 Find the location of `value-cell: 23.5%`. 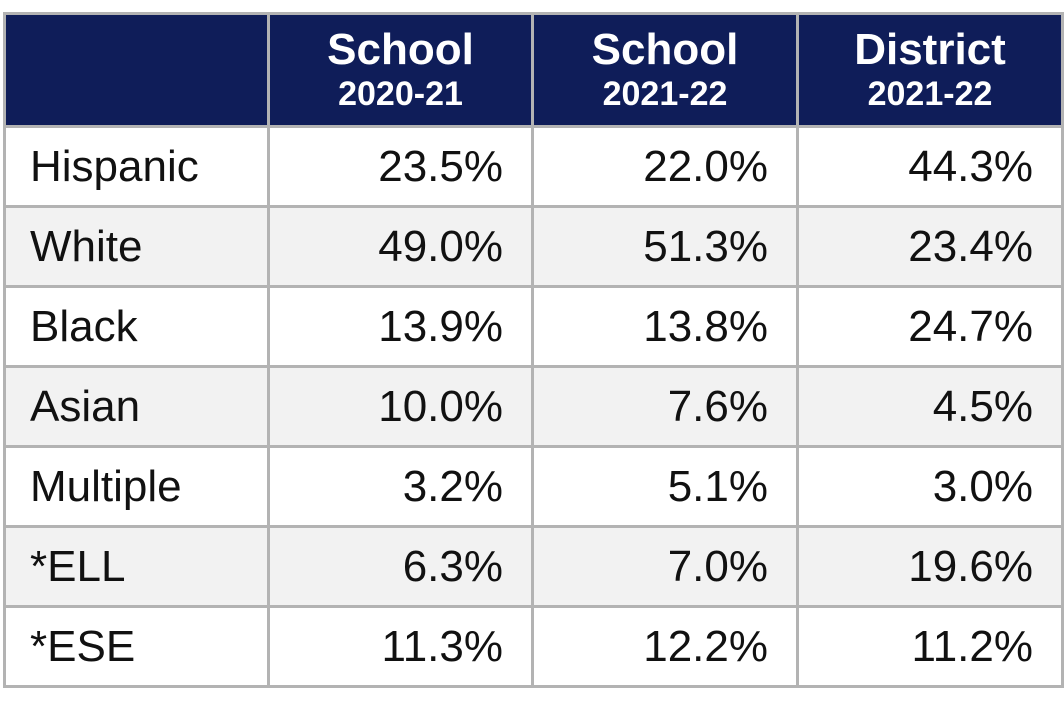

value-cell: 23.5% is located at coordinates (400, 166).